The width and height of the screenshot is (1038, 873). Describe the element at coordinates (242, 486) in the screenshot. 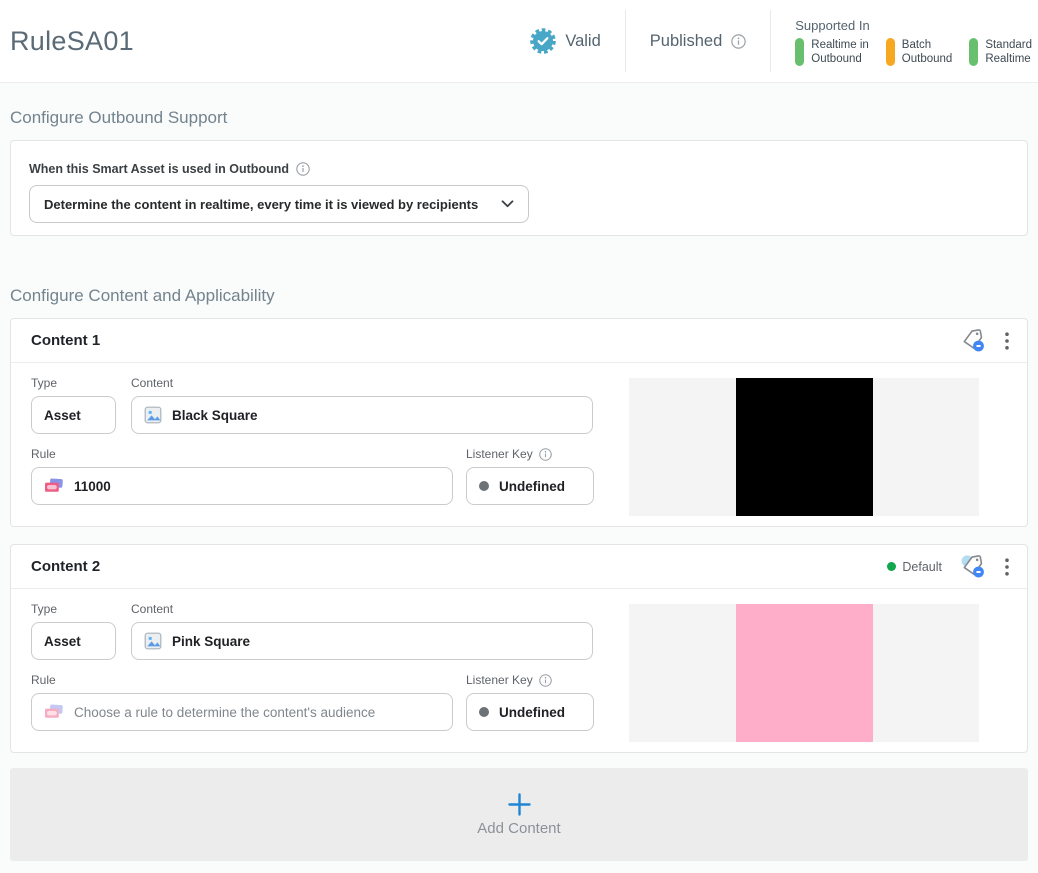

I see `rule-select: 11000` at that location.